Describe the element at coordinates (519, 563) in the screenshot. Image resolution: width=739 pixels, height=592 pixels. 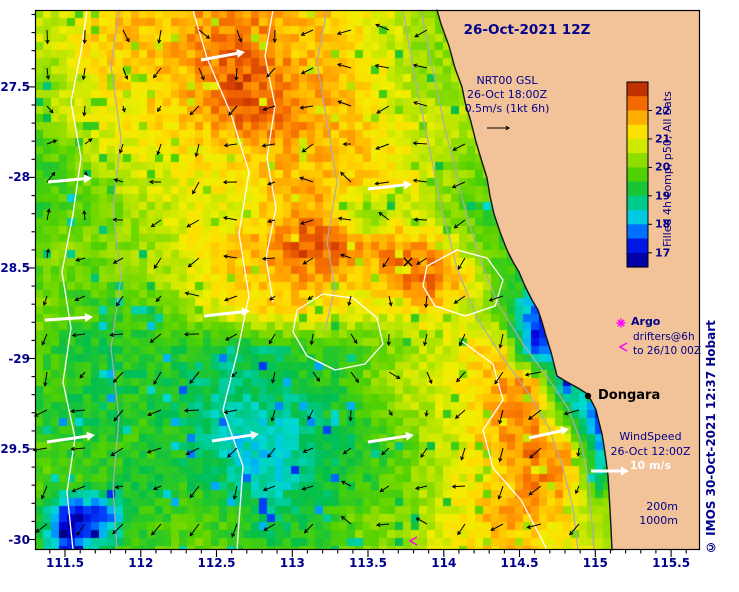
I see `x-axis-tick-label: 114.5` at that location.